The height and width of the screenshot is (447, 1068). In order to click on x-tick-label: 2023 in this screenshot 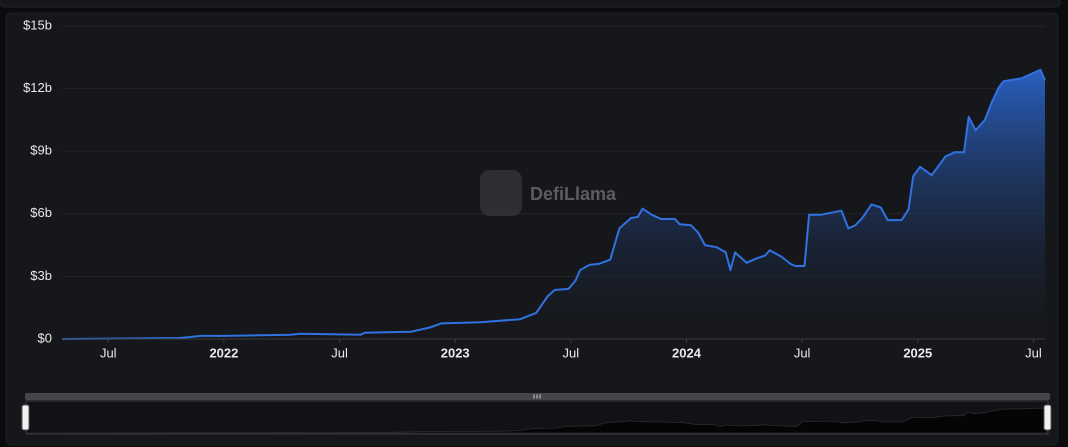, I will do `click(455, 352)`.